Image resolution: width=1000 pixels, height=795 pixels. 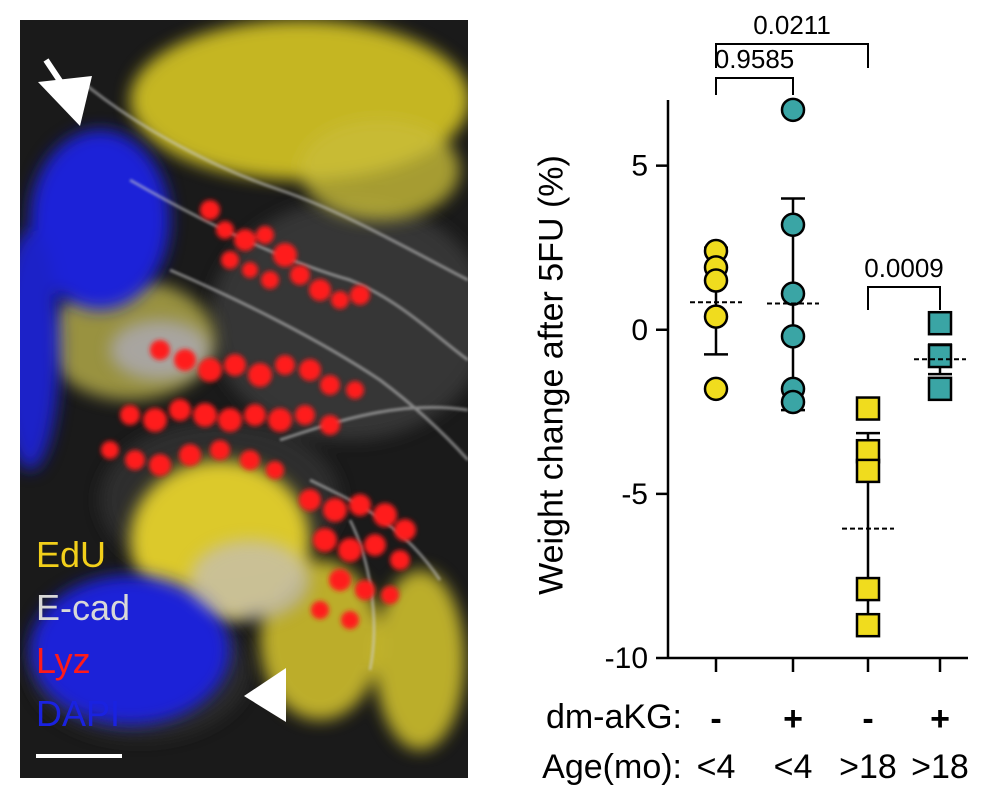 I want to click on scale-bar, so click(x=79, y=756).